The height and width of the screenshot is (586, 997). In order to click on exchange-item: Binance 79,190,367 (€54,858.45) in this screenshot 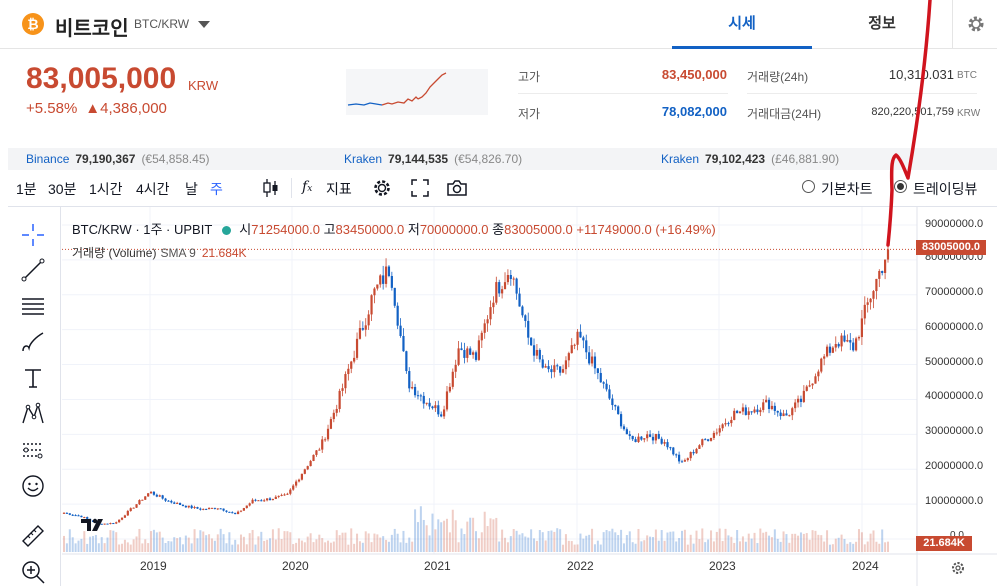, I will do `click(118, 159)`.